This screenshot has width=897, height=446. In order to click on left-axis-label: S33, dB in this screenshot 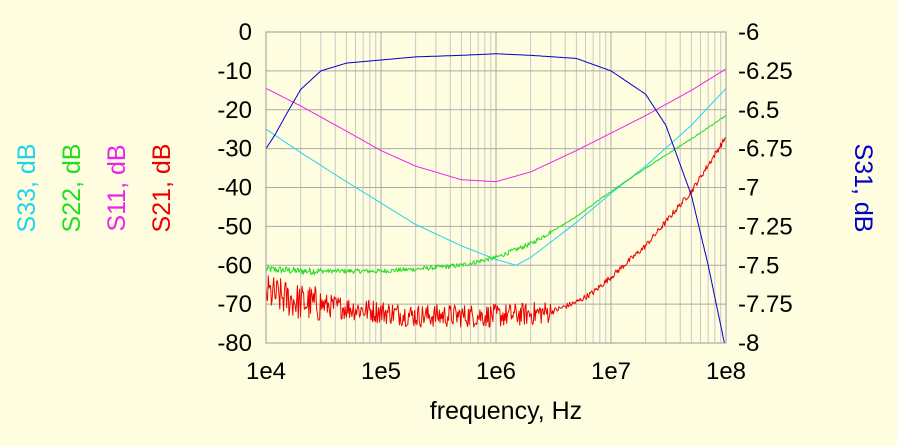, I will do `click(27, 188)`.